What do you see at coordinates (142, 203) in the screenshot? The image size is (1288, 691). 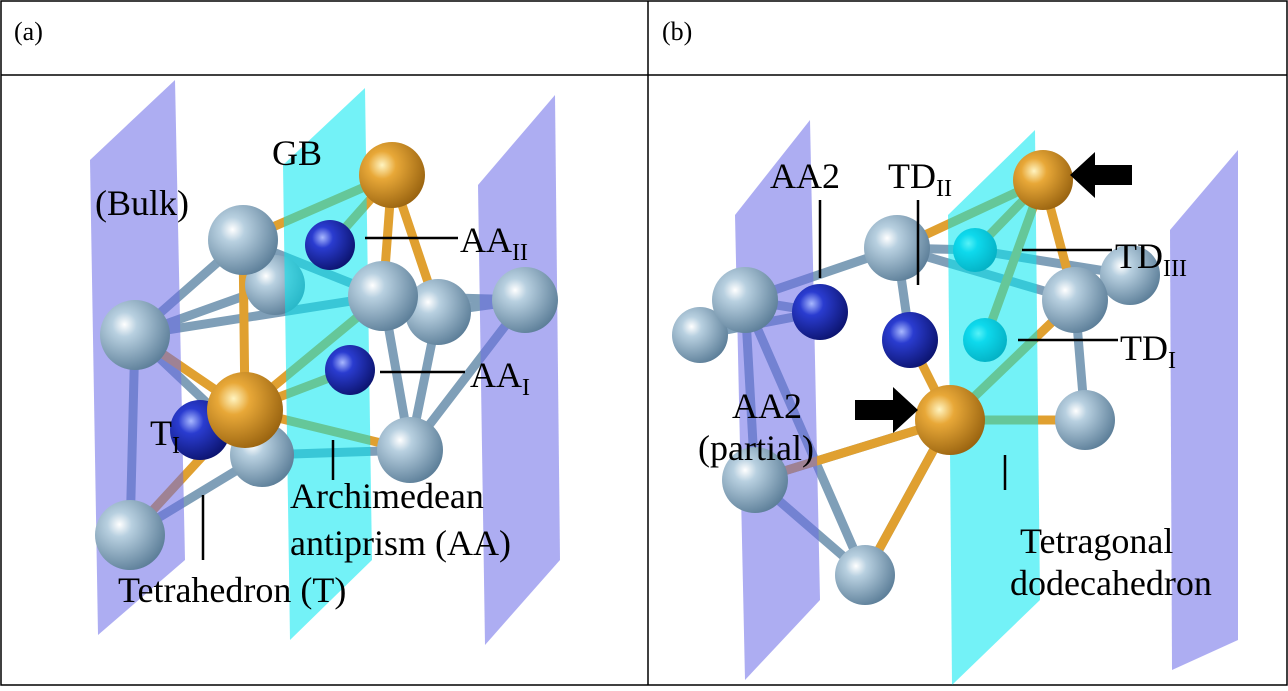 I see `annotation: (Bulk)` at bounding box center [142, 203].